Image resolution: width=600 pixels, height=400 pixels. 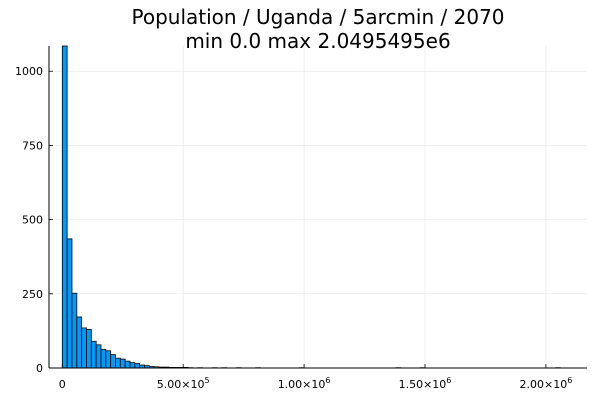 I want to click on x-tick-label: 2.00×10⁶, so click(x=545, y=383).